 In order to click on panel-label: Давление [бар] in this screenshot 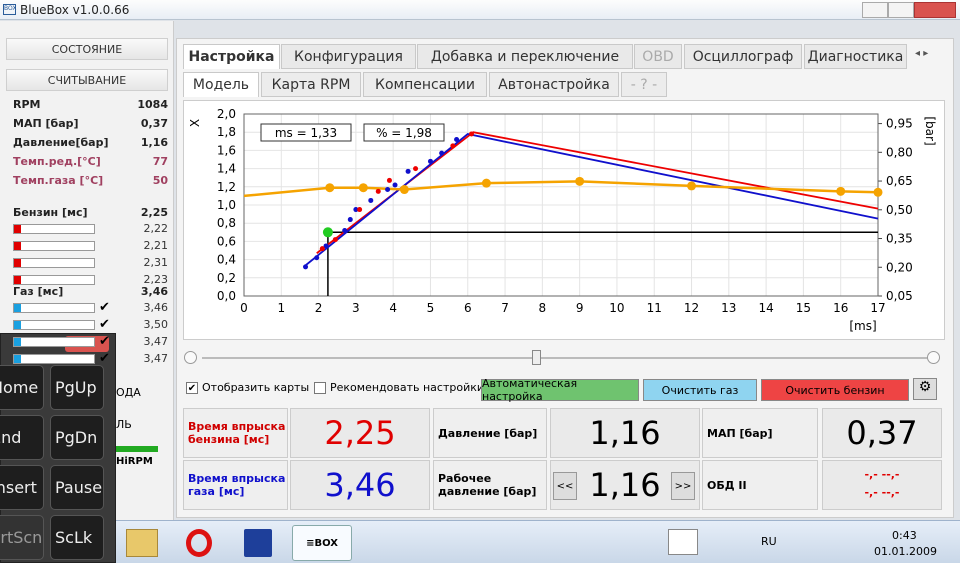, I will do `click(490, 433)`.